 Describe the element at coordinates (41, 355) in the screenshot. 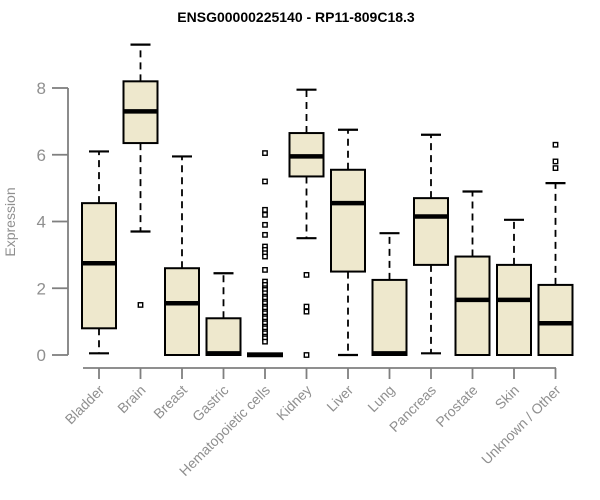

I see `y-tick-label: 0` at that location.